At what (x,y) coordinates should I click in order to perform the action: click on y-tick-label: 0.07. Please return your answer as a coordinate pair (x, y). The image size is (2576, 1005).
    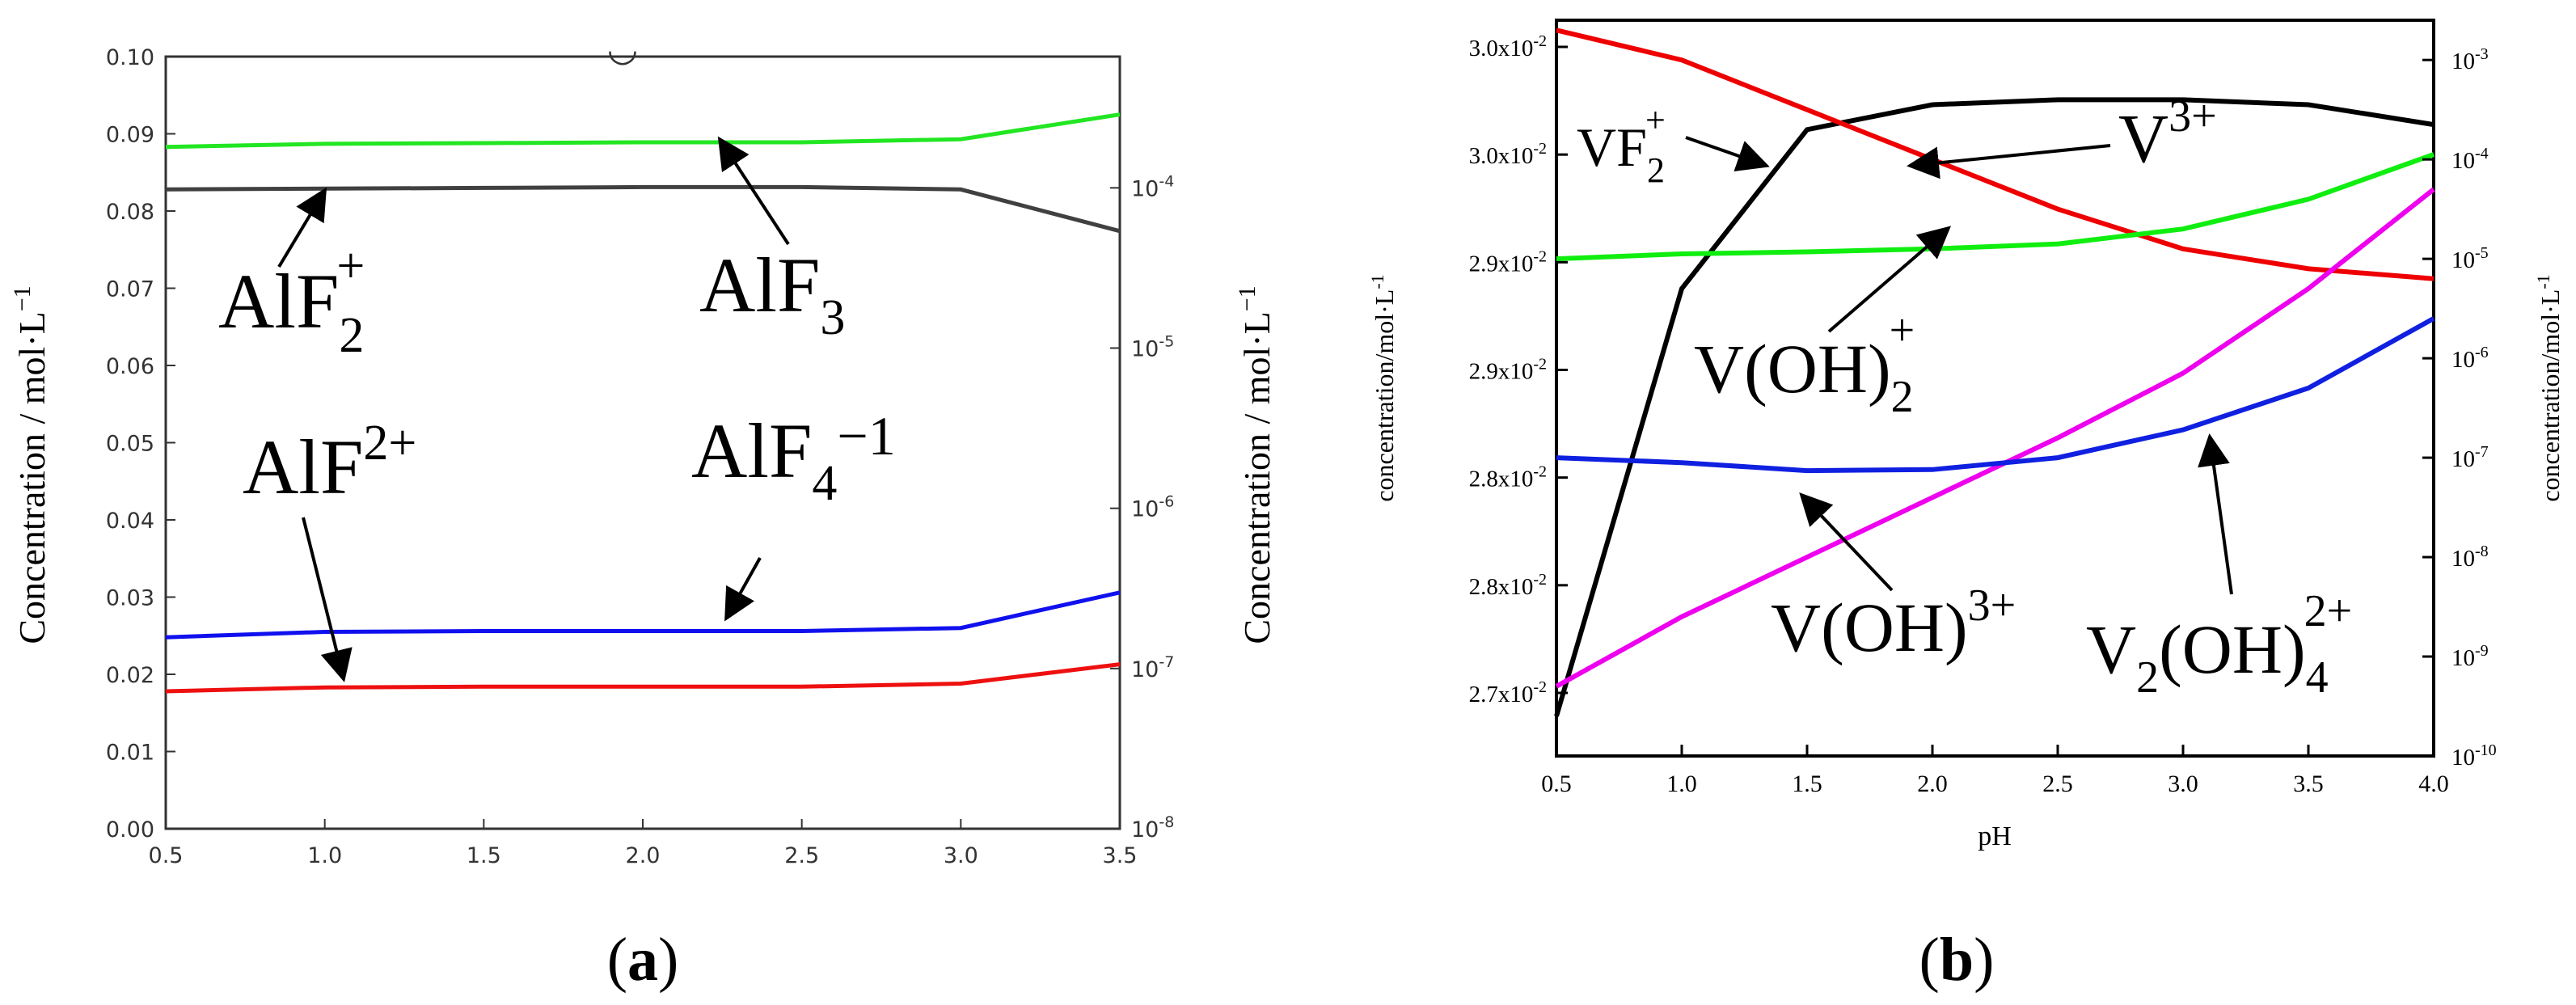
    Looking at the image, I should click on (130, 290).